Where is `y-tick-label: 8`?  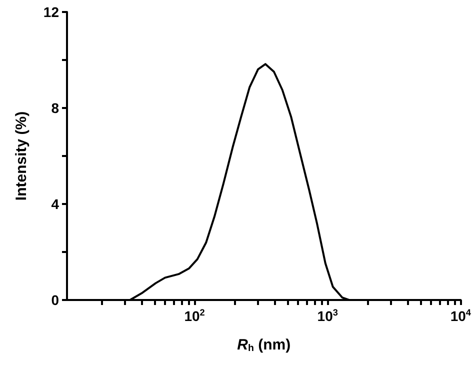 y-tick-label: 8 is located at coordinates (55, 108).